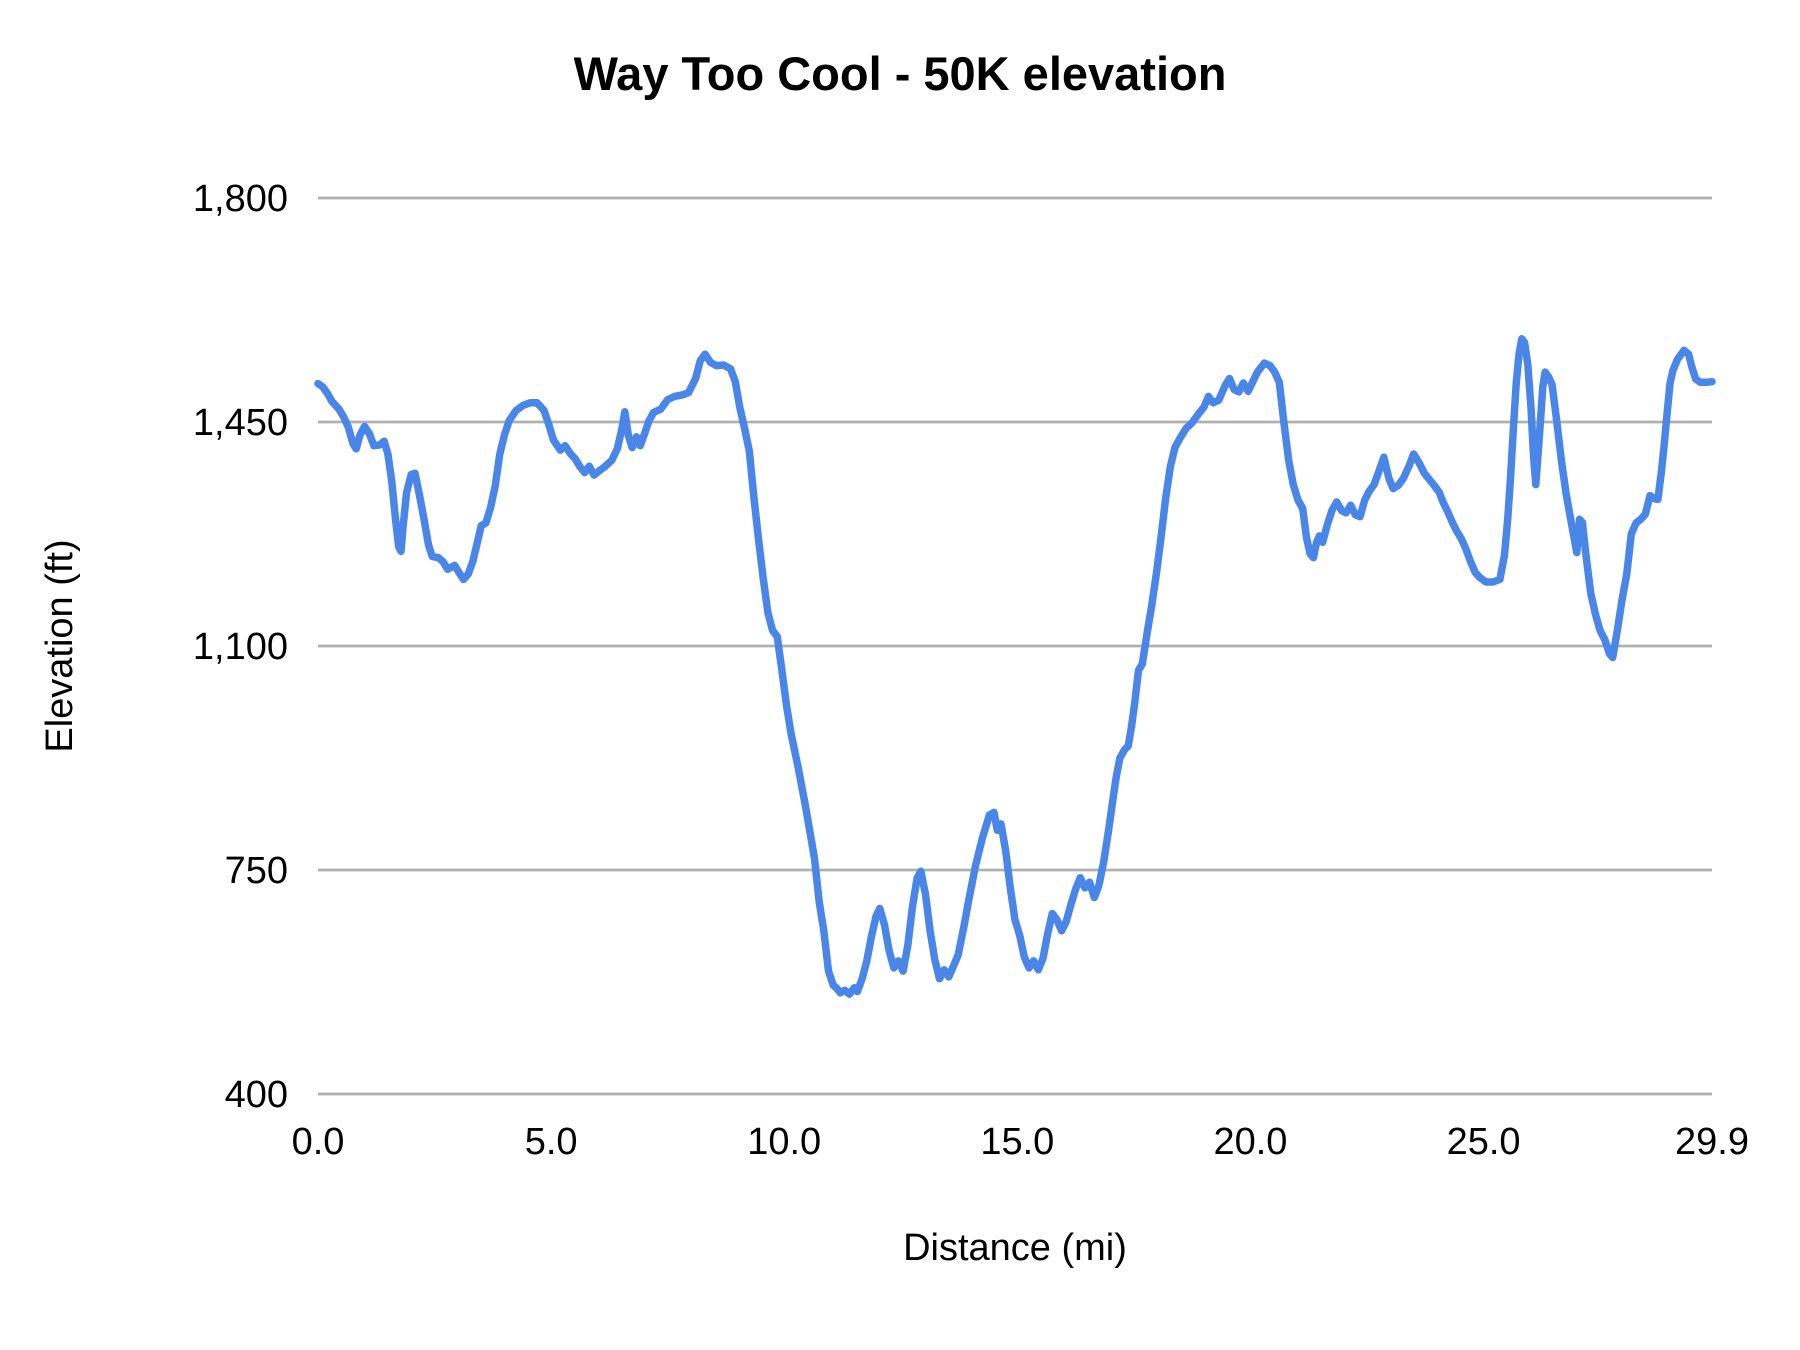 The height and width of the screenshot is (1350, 1800). Describe the element at coordinates (1017, 1142) in the screenshot. I see `x-tick-label: 15.0` at that location.